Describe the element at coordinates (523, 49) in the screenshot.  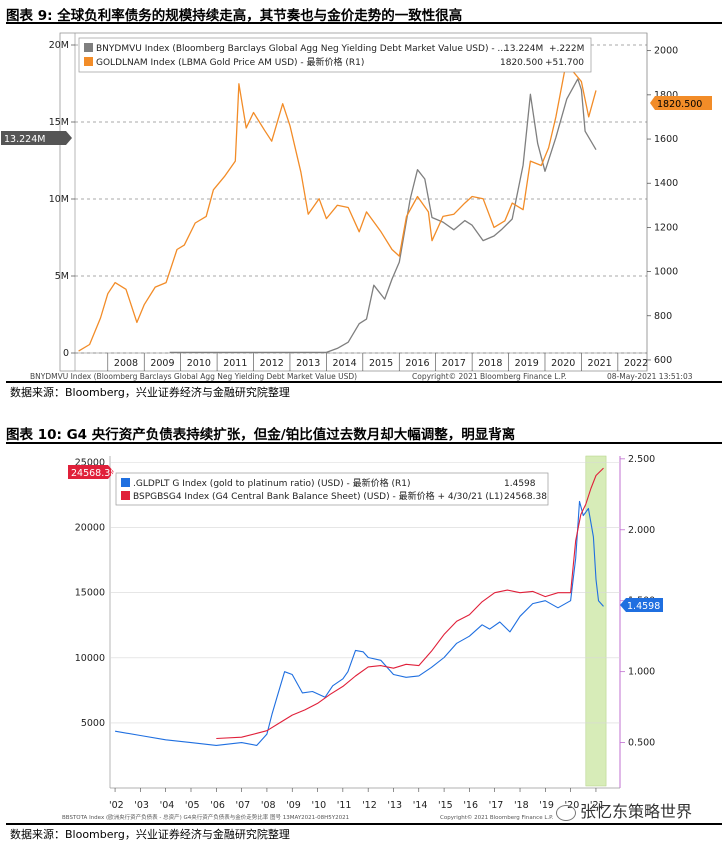
I see `legend1-value-bnydmvu: 13.224M` at that location.